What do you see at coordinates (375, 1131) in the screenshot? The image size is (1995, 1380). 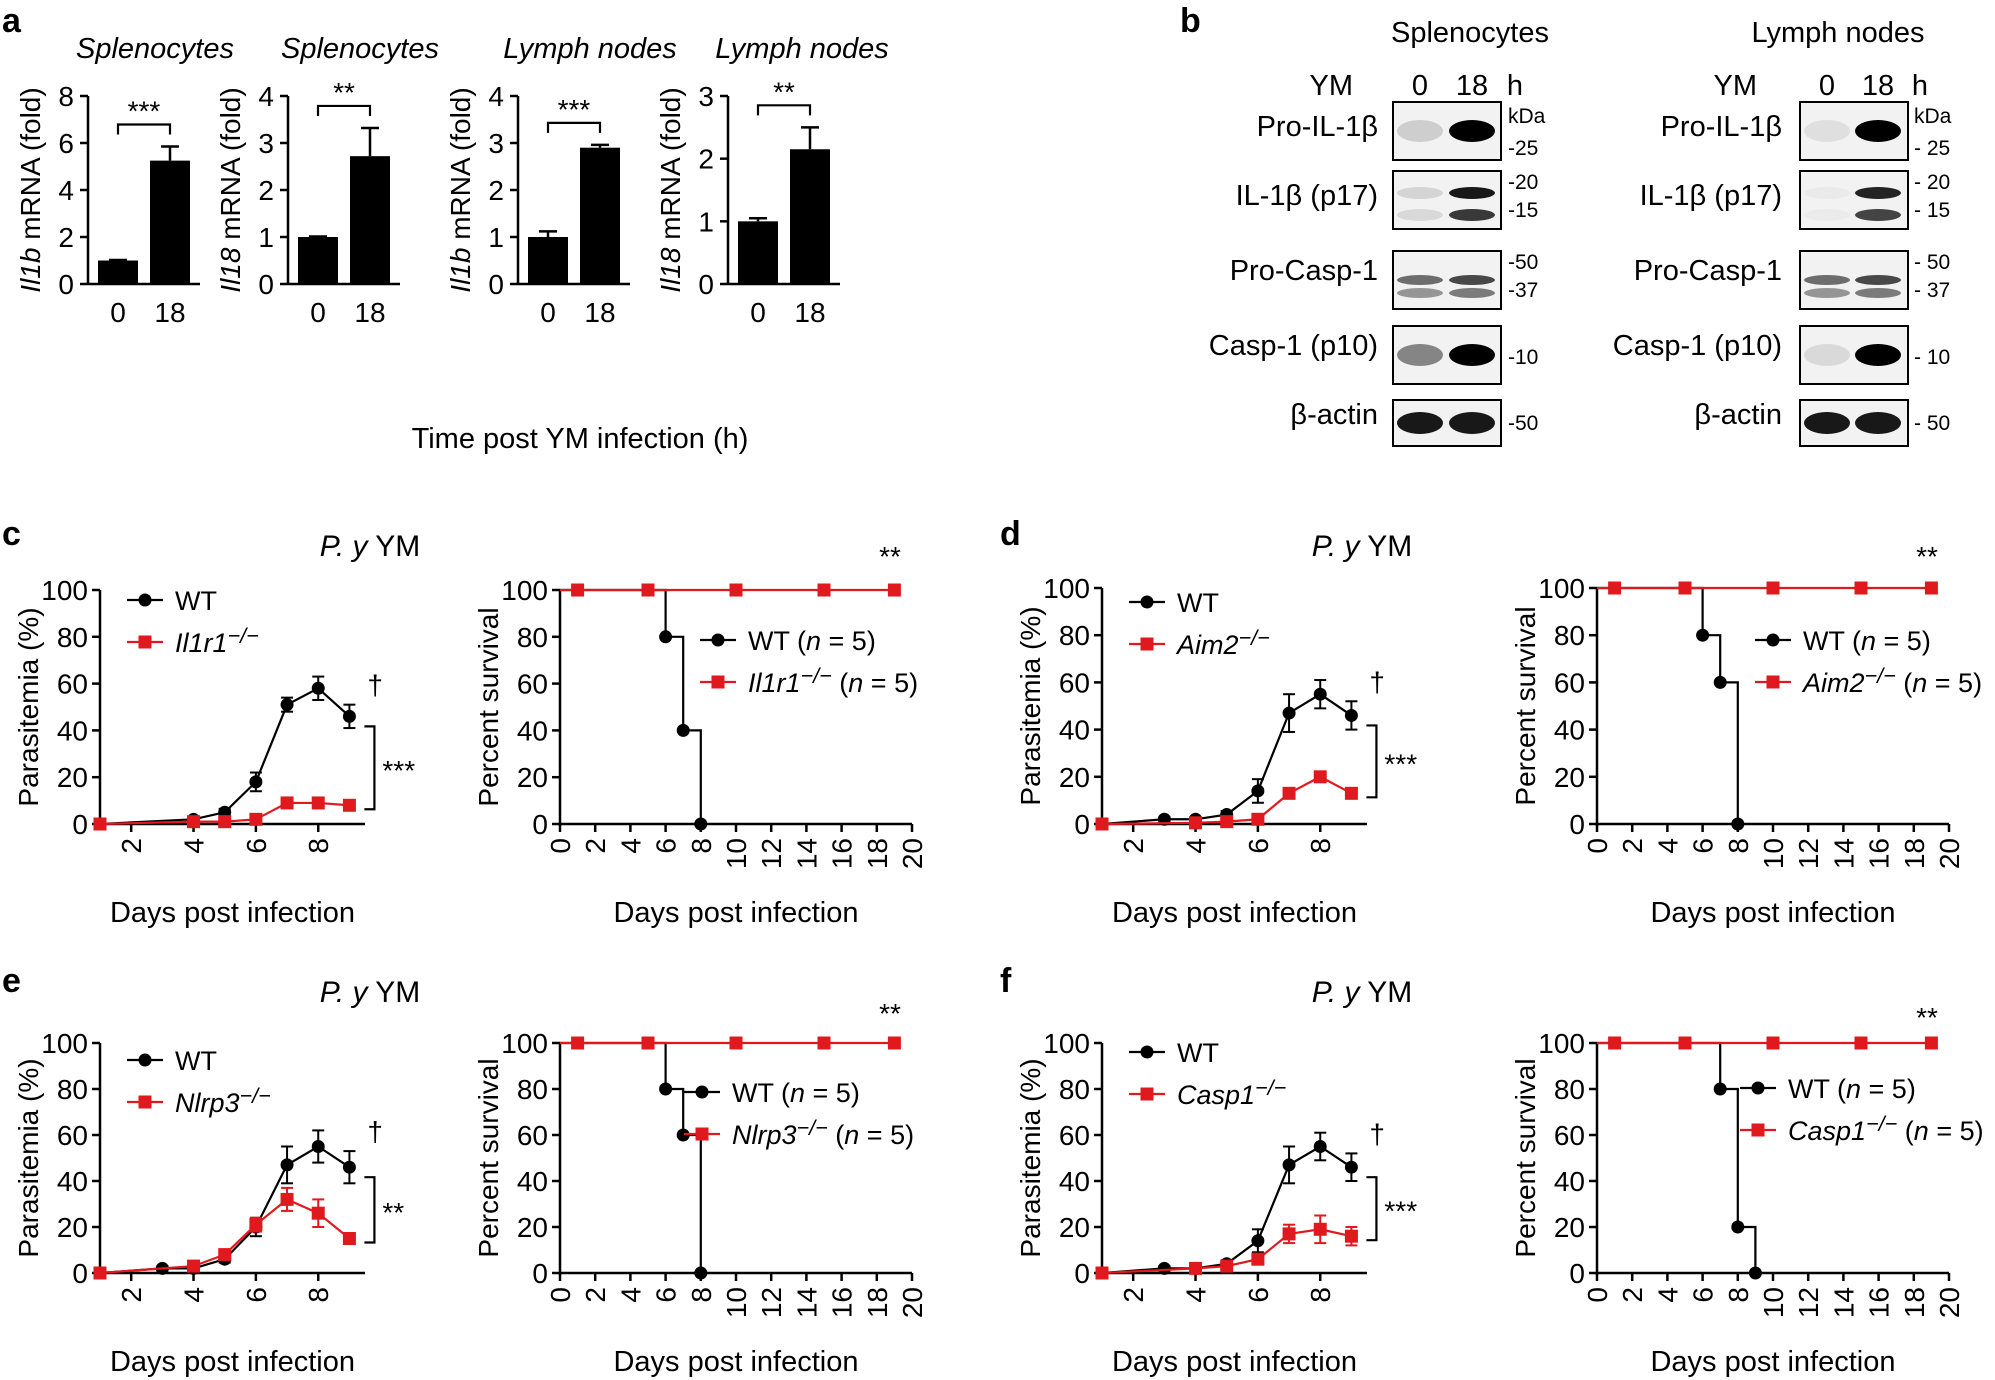 I see `death-dagger: †` at bounding box center [375, 1131].